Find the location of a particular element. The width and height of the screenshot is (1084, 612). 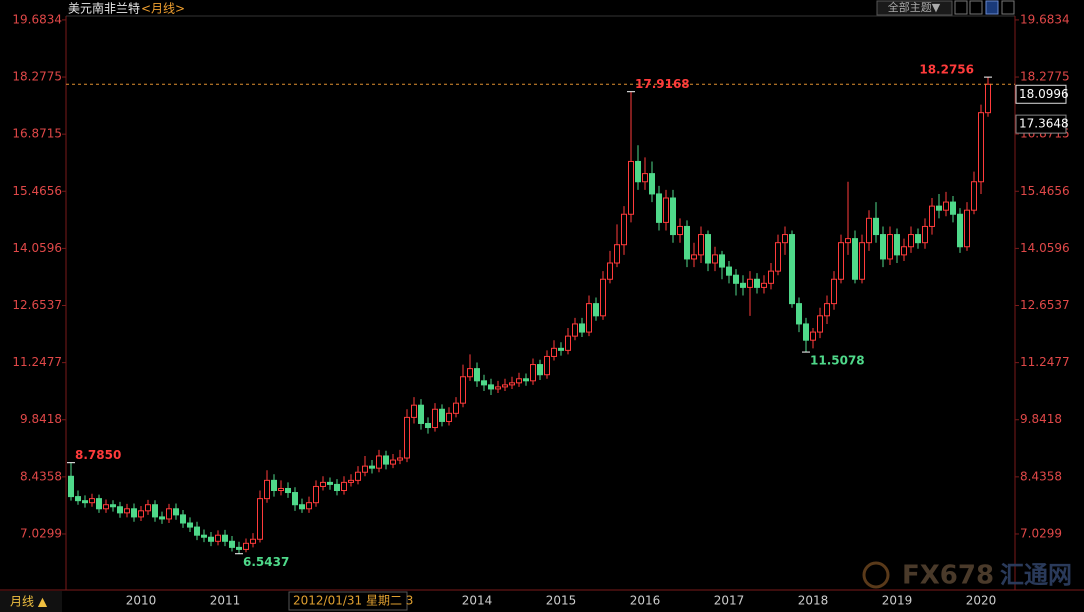

y2-tick-label: 12.6537 is located at coordinates (1045, 305).